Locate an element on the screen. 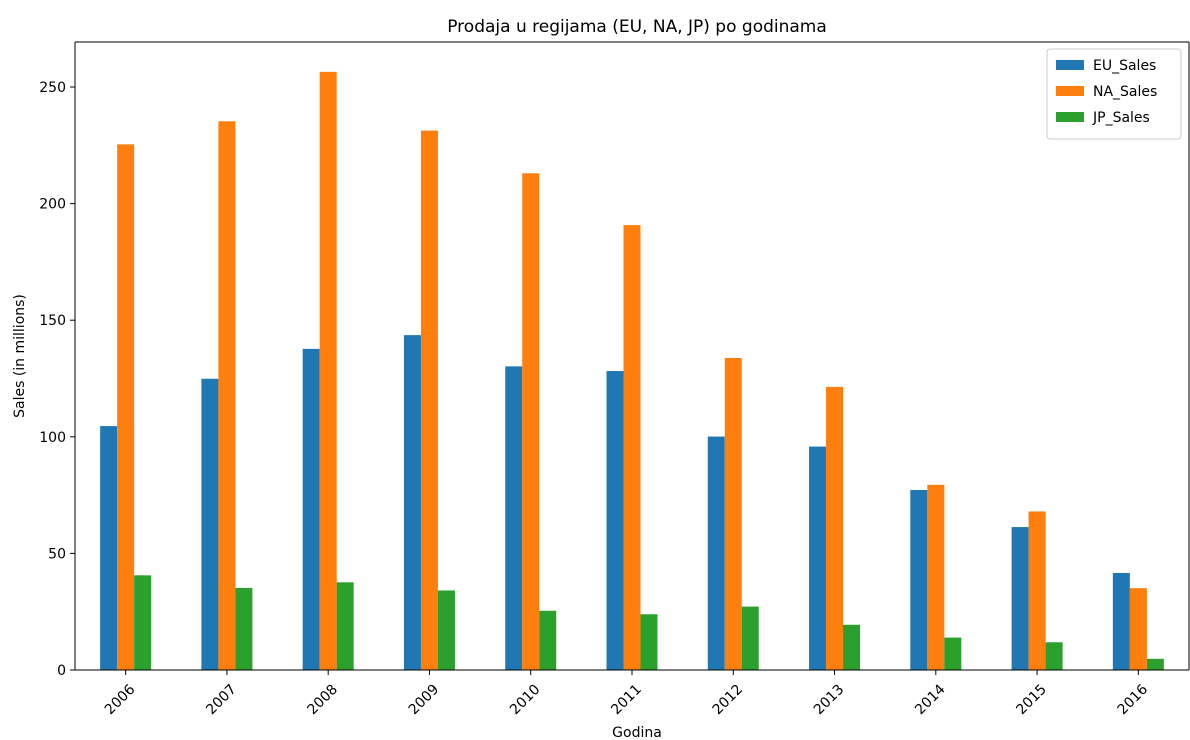 The height and width of the screenshot is (740, 1190). legend-label-eu-sales: EU_Sales is located at coordinates (1124, 66).